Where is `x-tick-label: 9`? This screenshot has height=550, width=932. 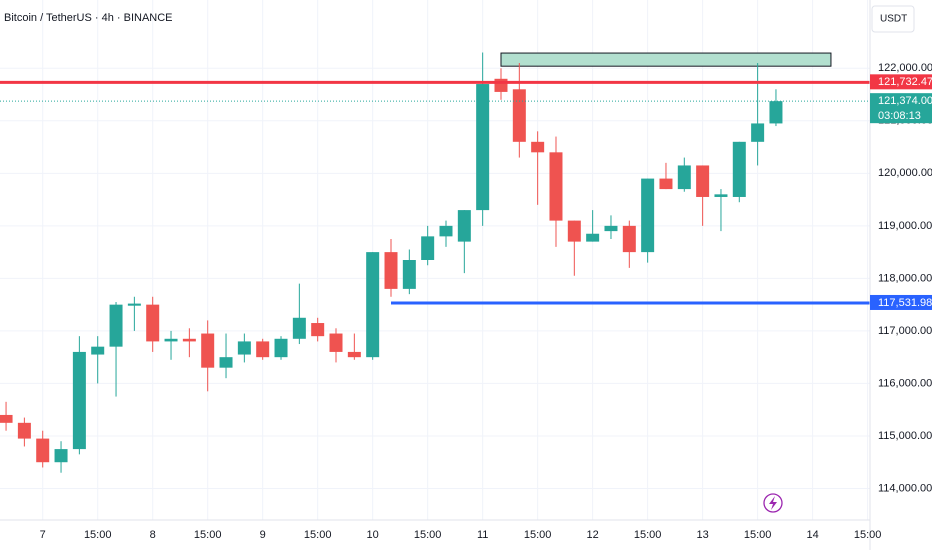
x-tick-label: 9 is located at coordinates (263, 535).